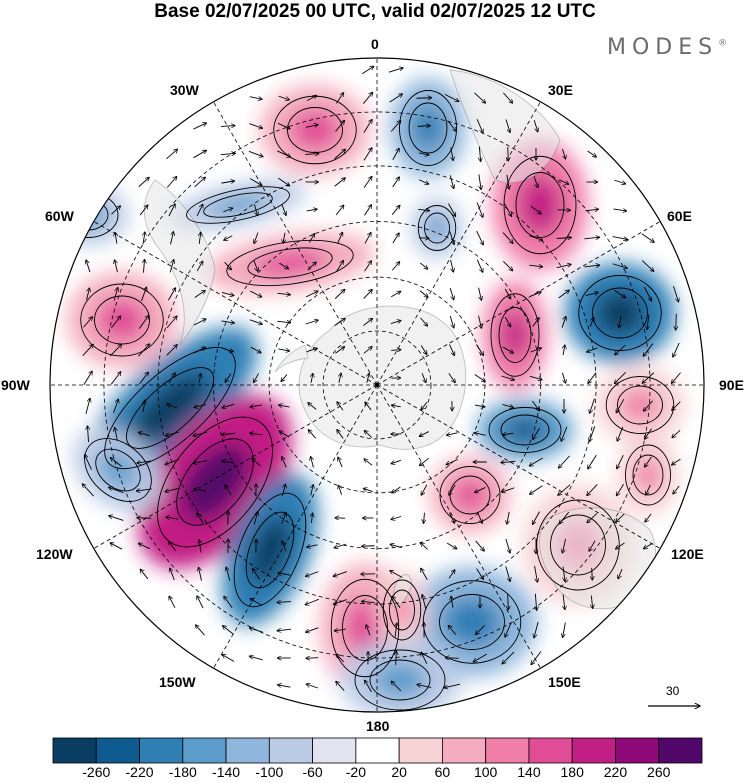 Image resolution: width=750 pixels, height=783 pixels. Describe the element at coordinates (59, 216) in the screenshot. I see `lon-label-60w: 60W` at that location.